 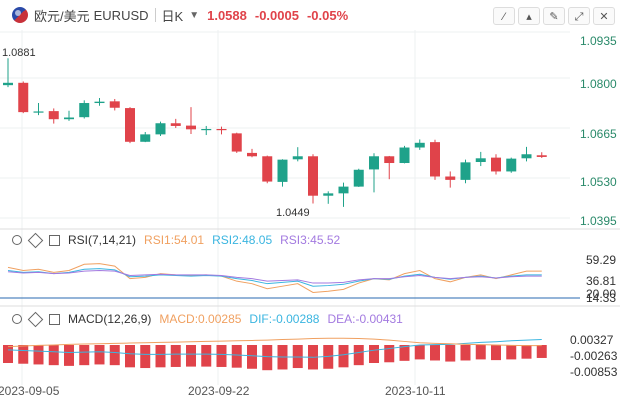 I want to click on y-tick-4: 1.0395, so click(x=598, y=221).